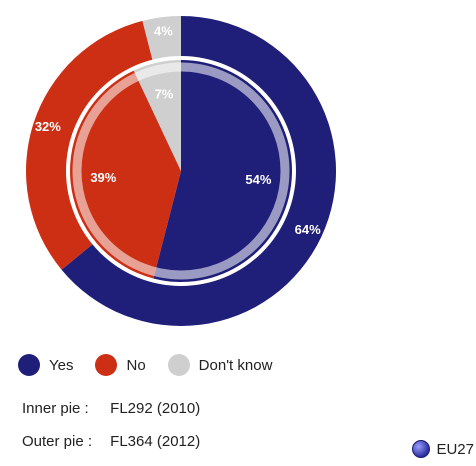  I want to click on outer-label-dont-know: 4%, so click(163, 31).